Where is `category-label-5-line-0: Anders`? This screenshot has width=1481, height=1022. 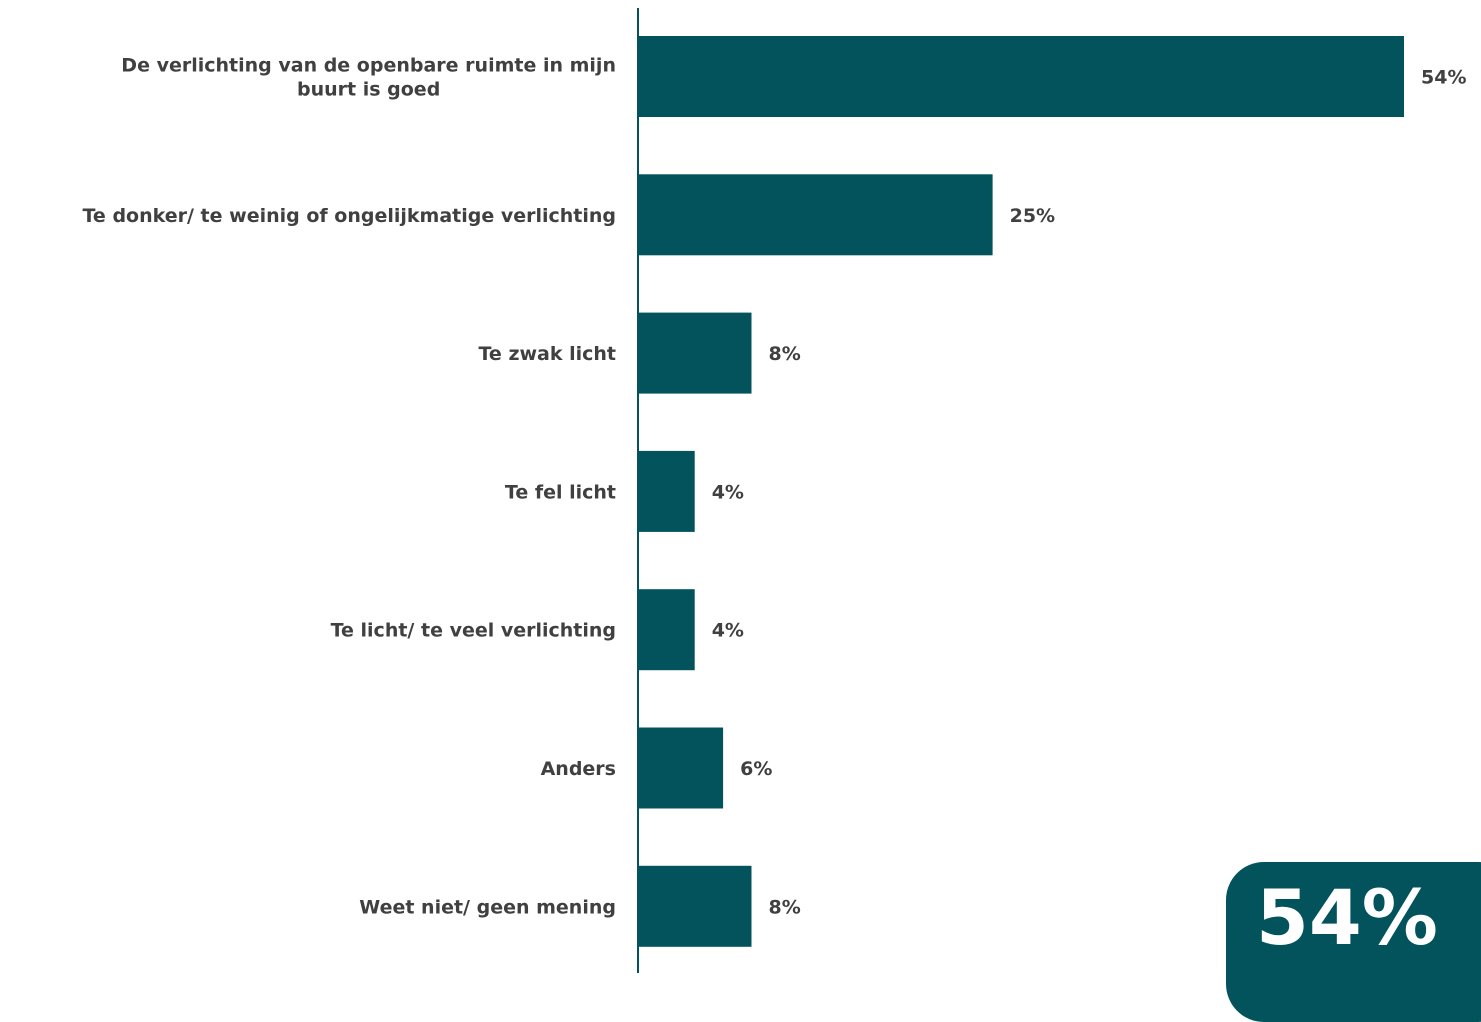
category-label-5-line-0: Anders is located at coordinates (578, 769).